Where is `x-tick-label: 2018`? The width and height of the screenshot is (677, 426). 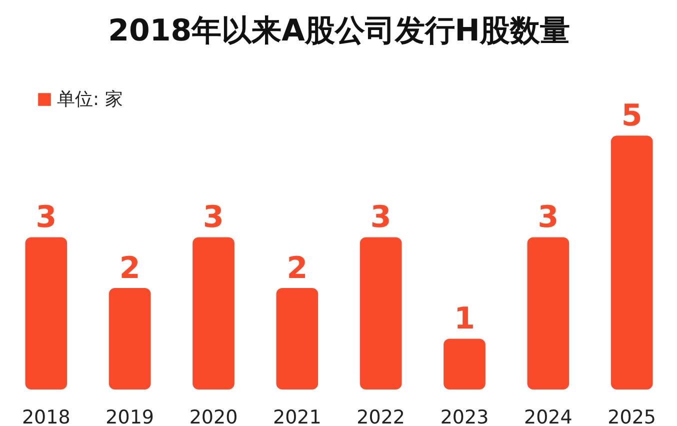
x-tick-label: 2018 is located at coordinates (46, 416).